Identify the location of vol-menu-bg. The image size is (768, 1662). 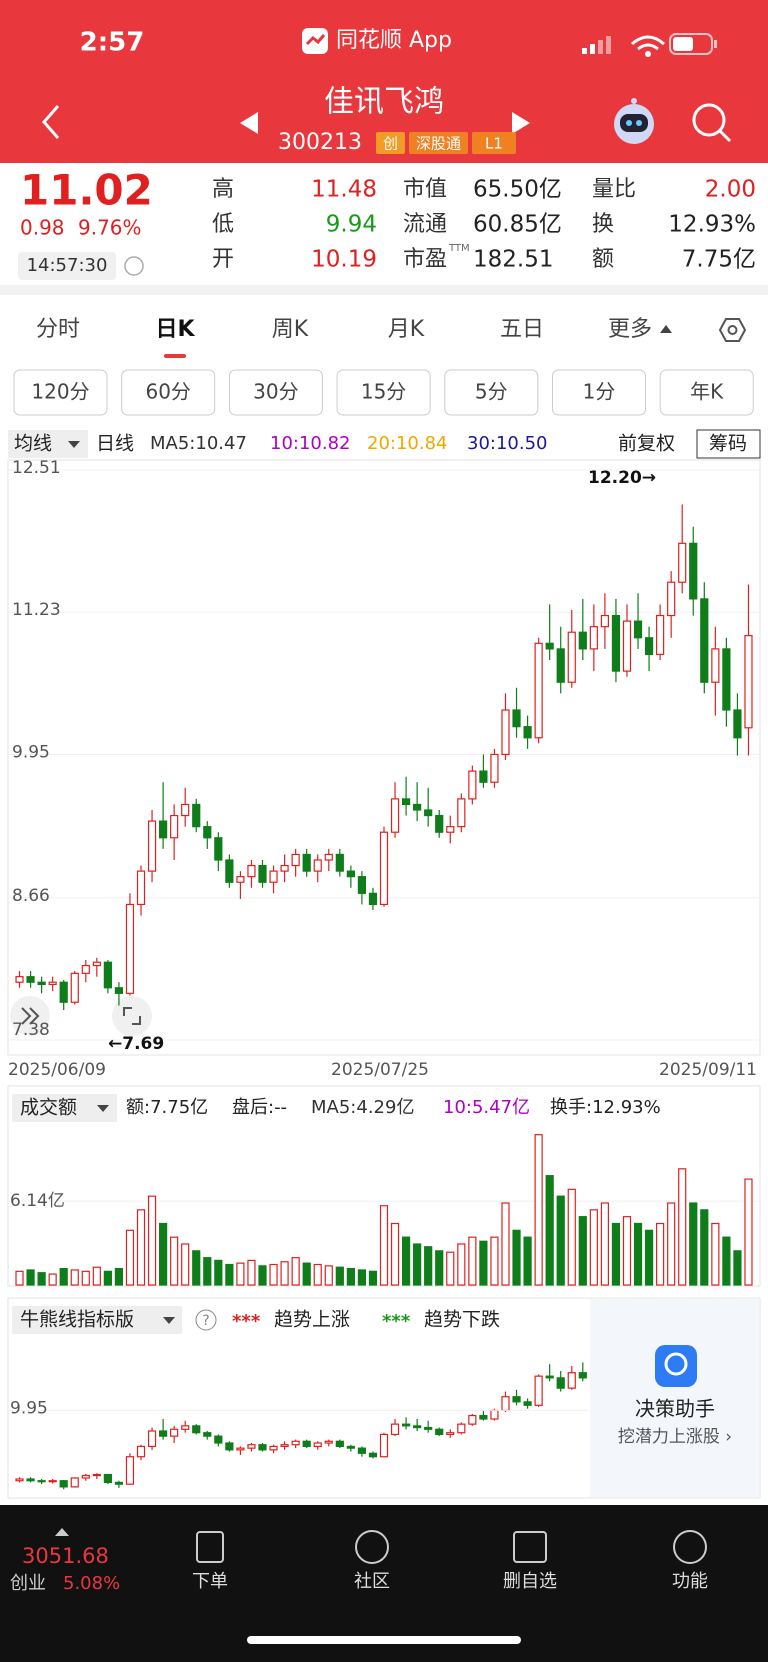
(64, 1108).